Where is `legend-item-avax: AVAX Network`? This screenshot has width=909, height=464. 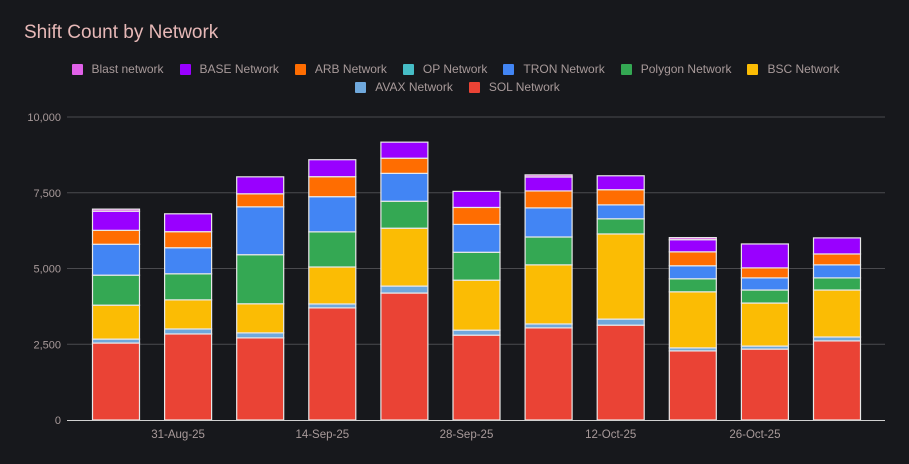
legend-item-avax: AVAX Network is located at coordinates (404, 87).